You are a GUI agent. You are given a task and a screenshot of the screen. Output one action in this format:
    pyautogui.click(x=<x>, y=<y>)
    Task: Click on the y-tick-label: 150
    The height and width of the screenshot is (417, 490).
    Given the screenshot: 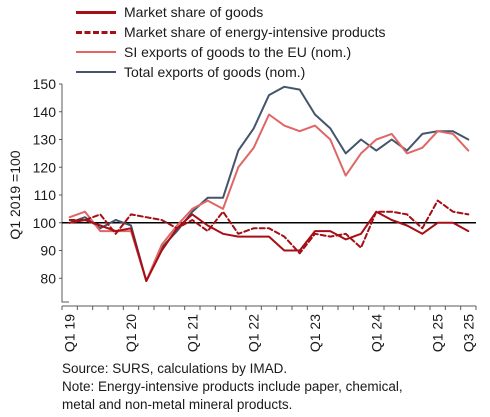 What is the action you would take?
    pyautogui.click(x=45, y=84)
    